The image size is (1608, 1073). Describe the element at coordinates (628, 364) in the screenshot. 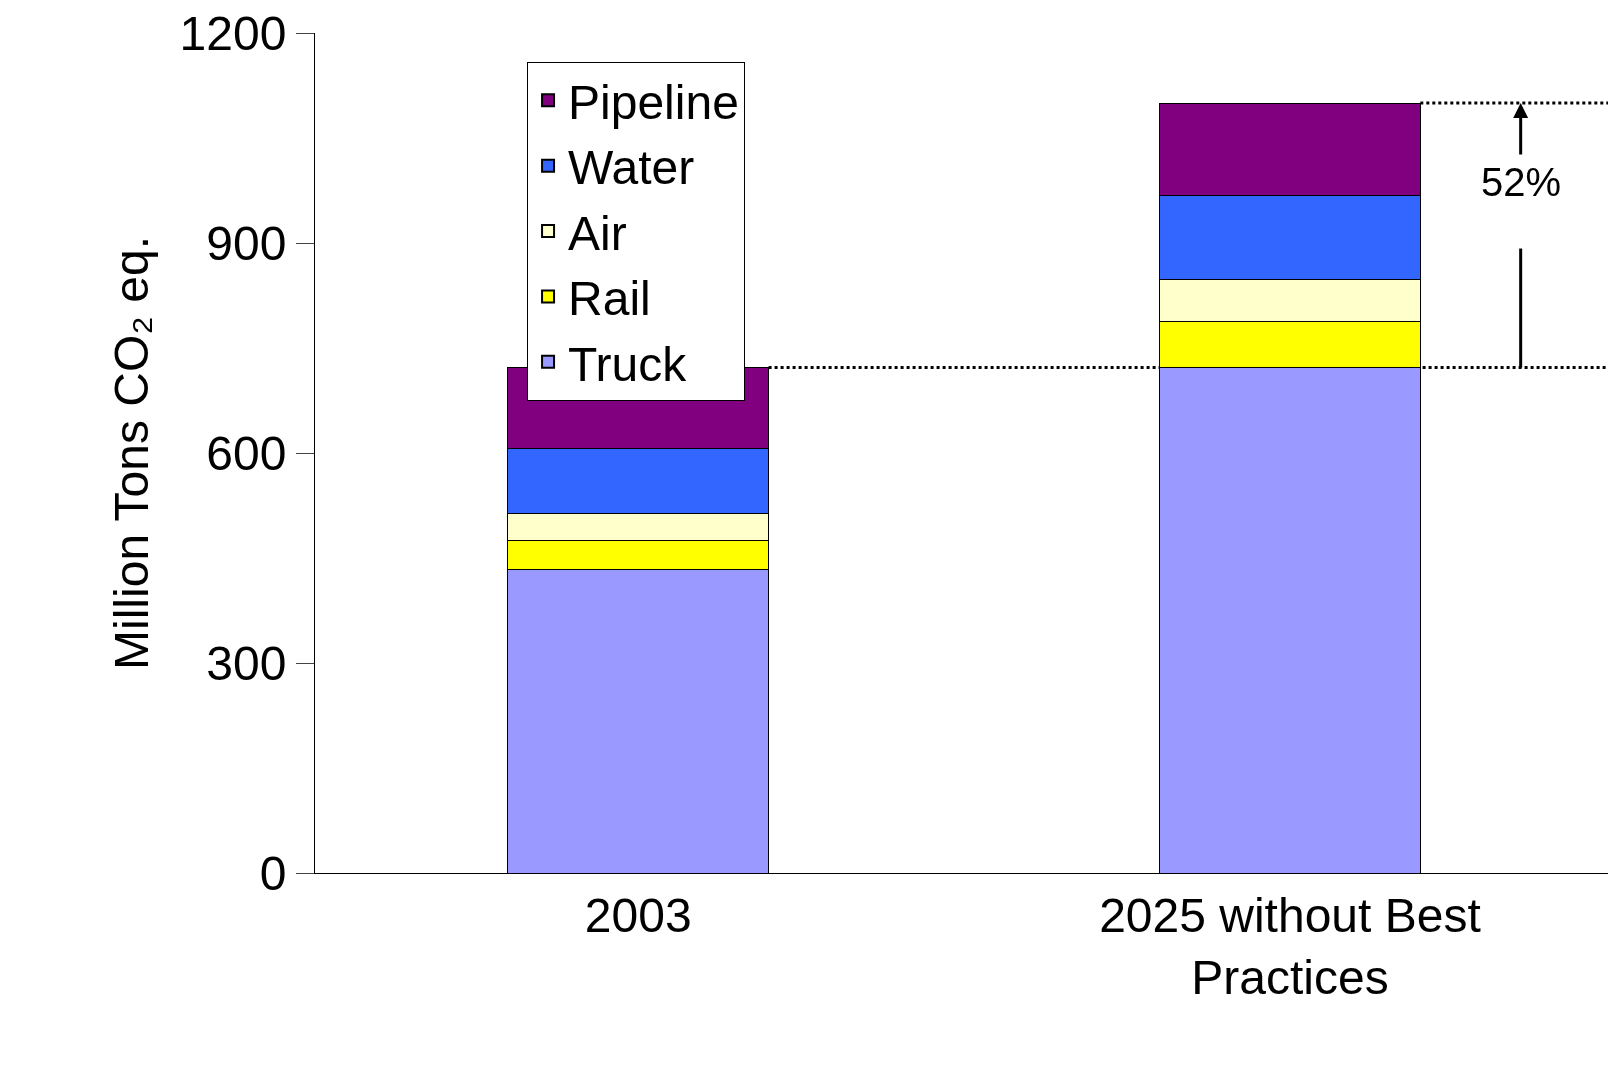

I see `legend-label: Truck` at that location.